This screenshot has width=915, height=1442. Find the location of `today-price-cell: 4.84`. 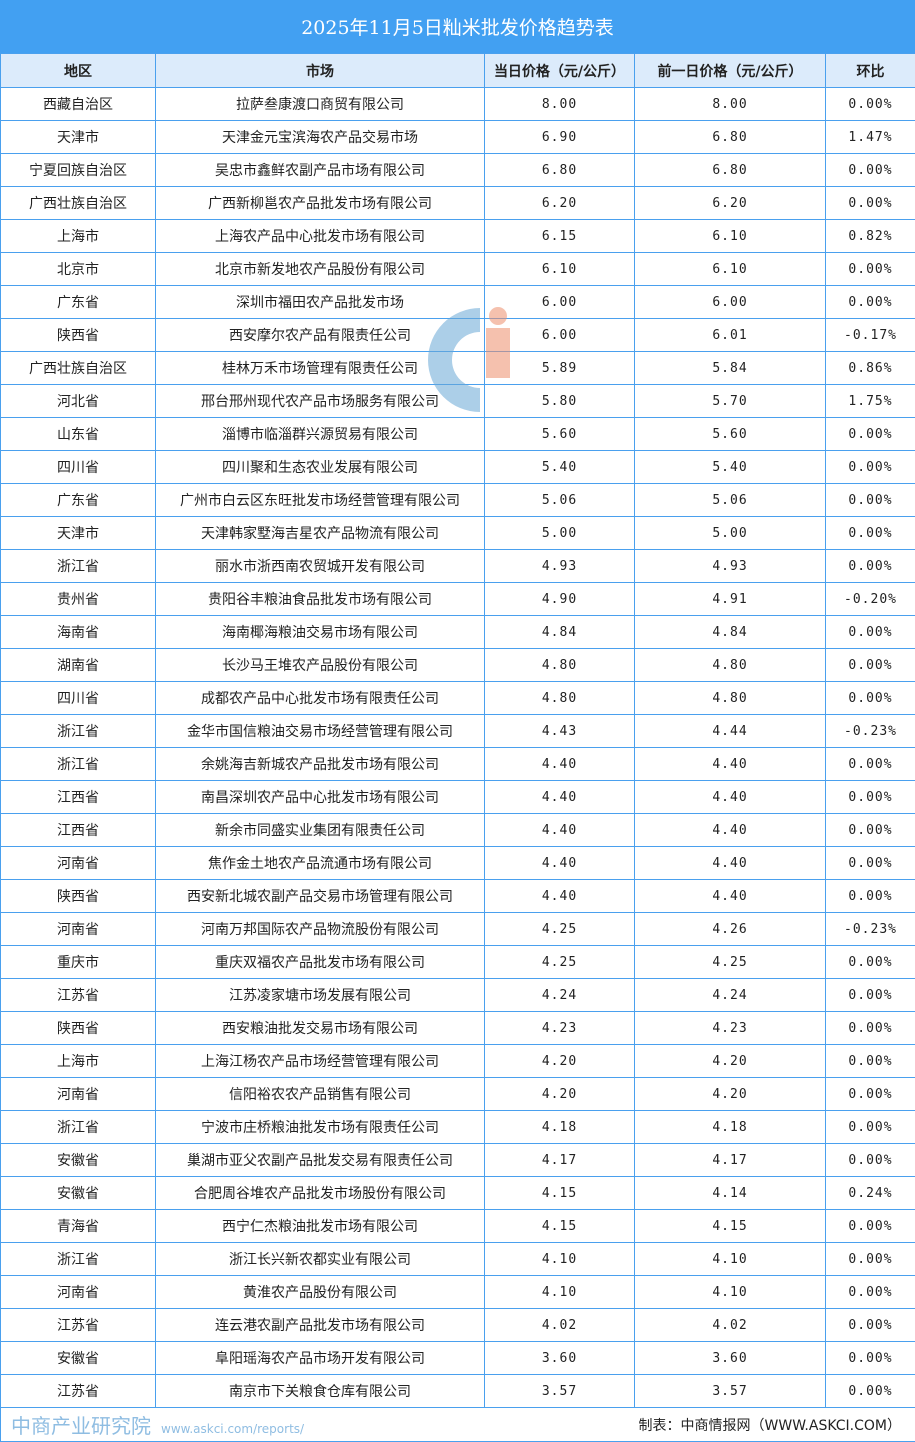

today-price-cell: 4.84 is located at coordinates (560, 632).